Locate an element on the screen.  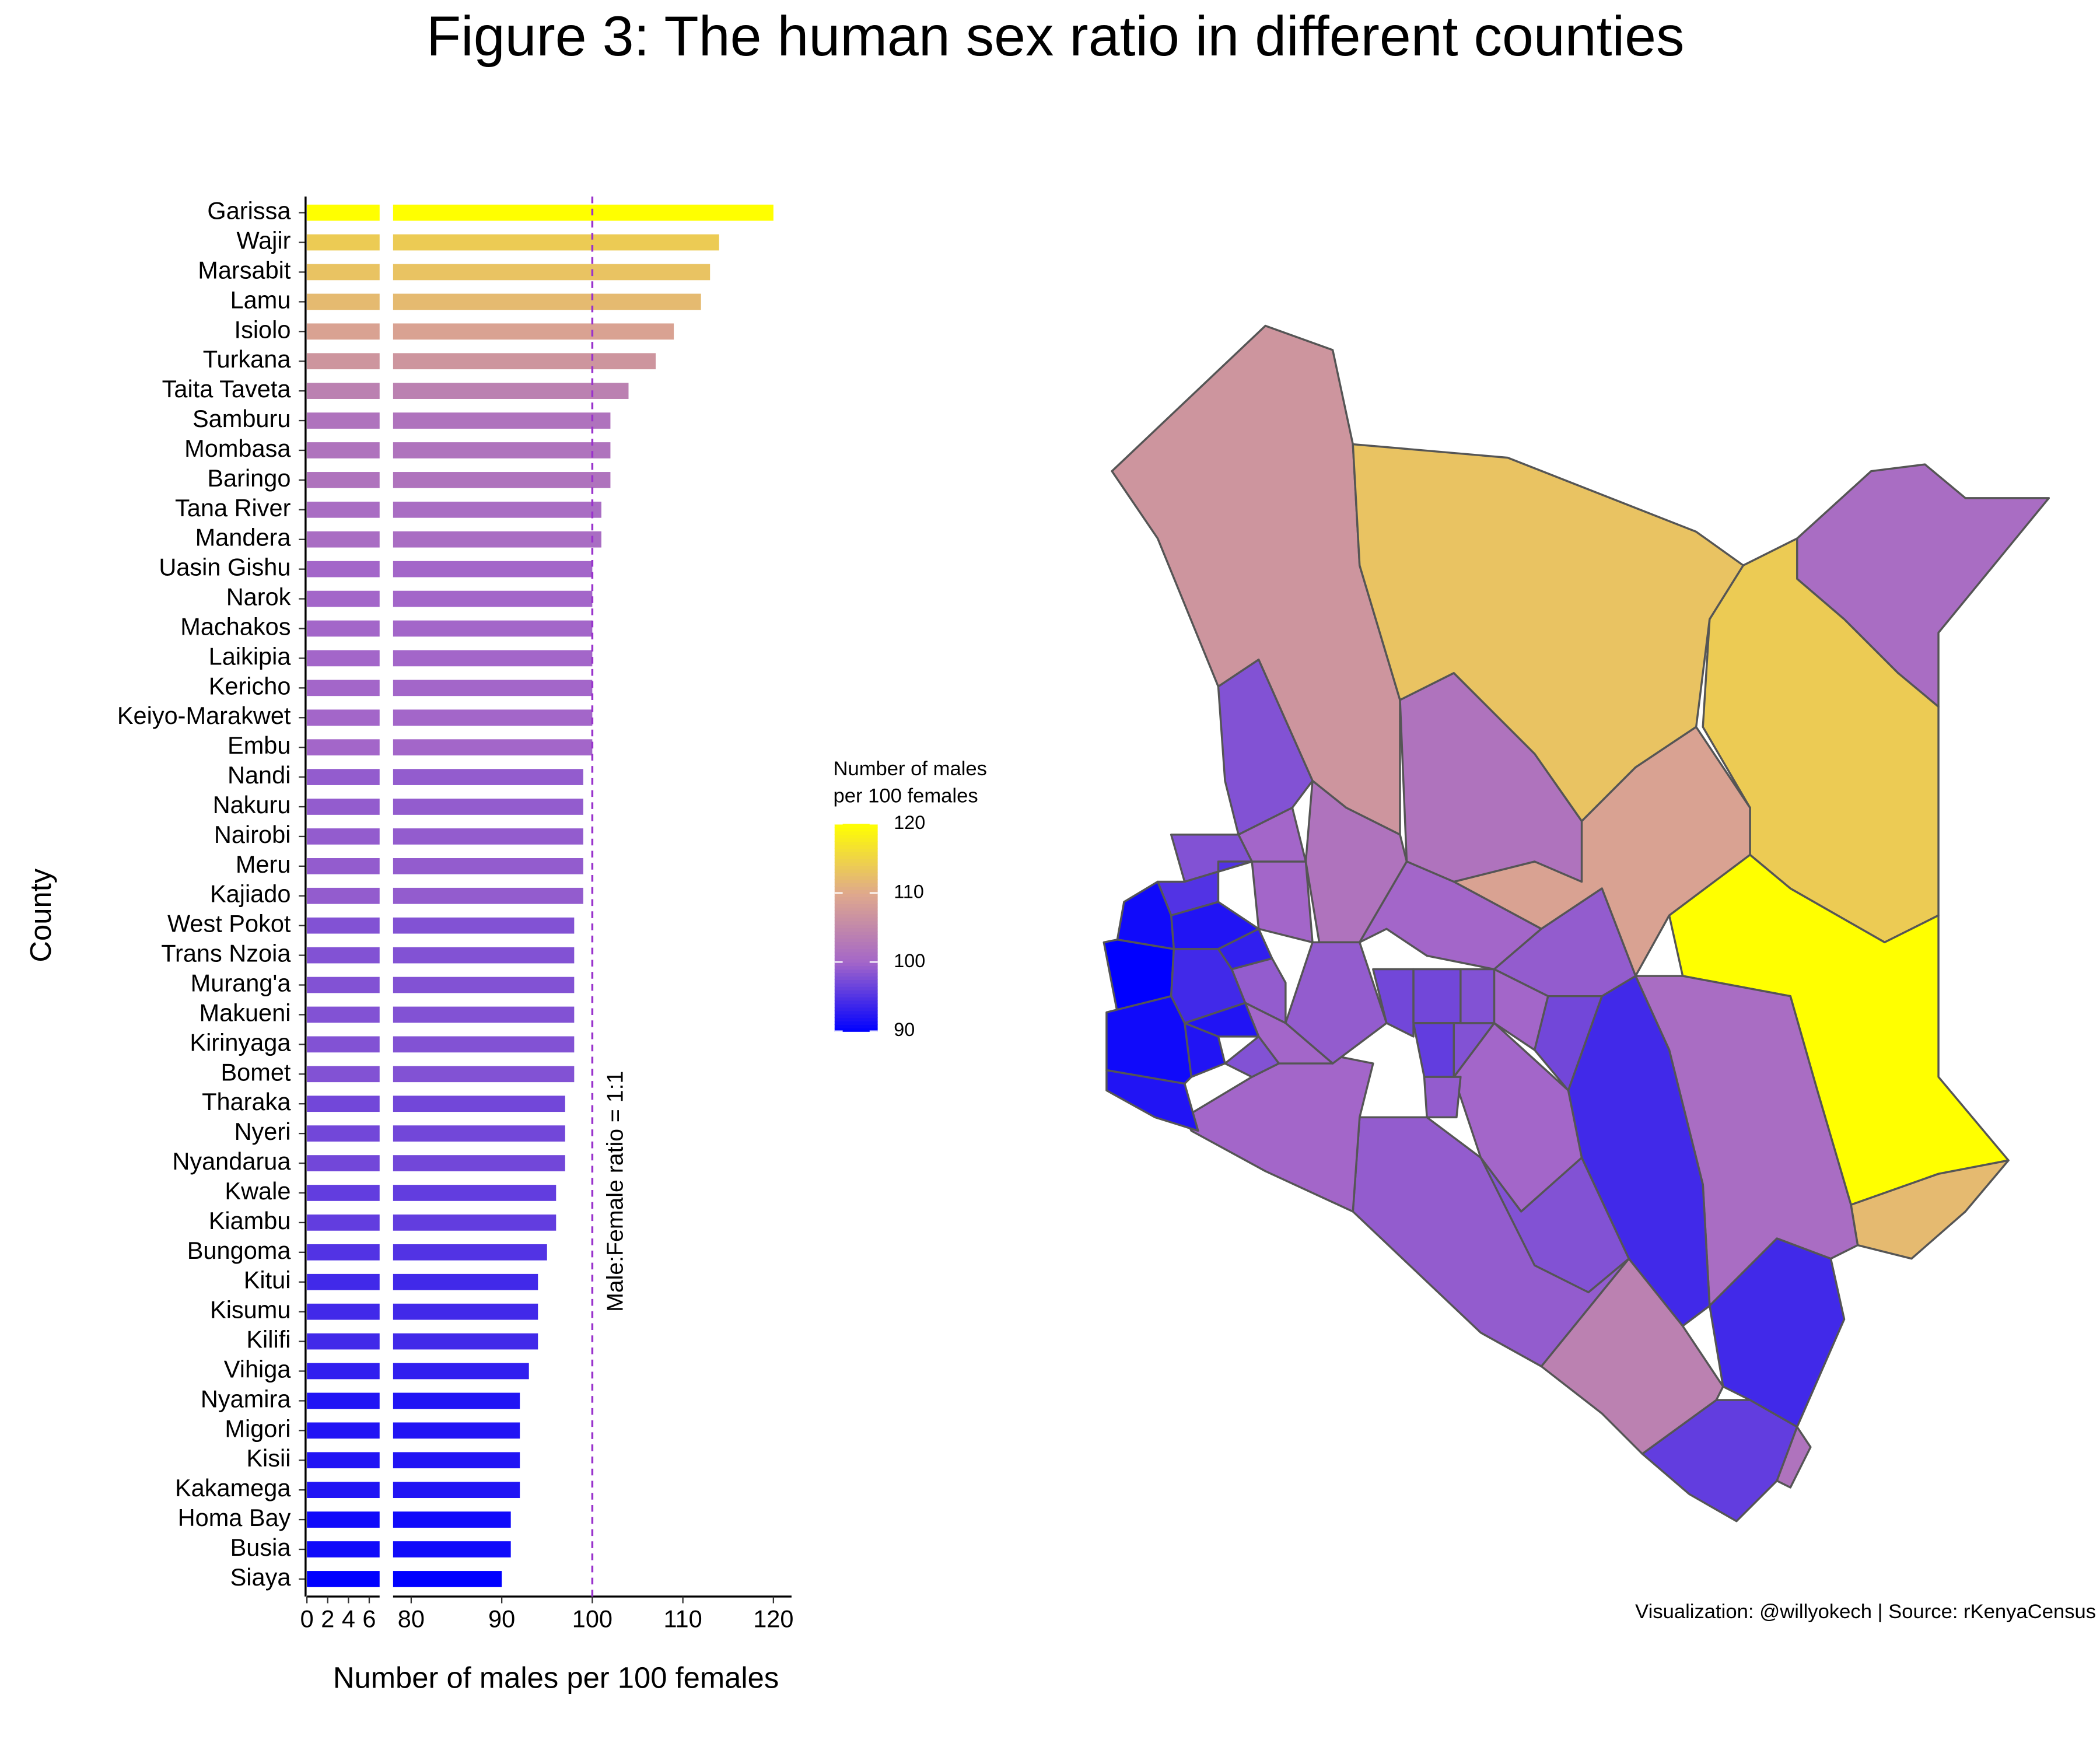
y-tick-label: Mombasa is located at coordinates (237, 448).